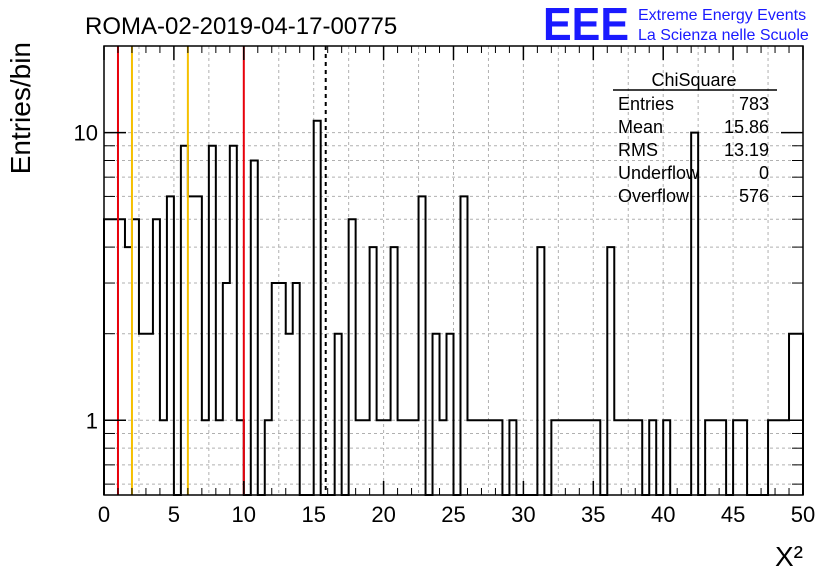 This screenshot has height=572, width=836. I want to click on y-tick-label: 1, so click(92, 420).